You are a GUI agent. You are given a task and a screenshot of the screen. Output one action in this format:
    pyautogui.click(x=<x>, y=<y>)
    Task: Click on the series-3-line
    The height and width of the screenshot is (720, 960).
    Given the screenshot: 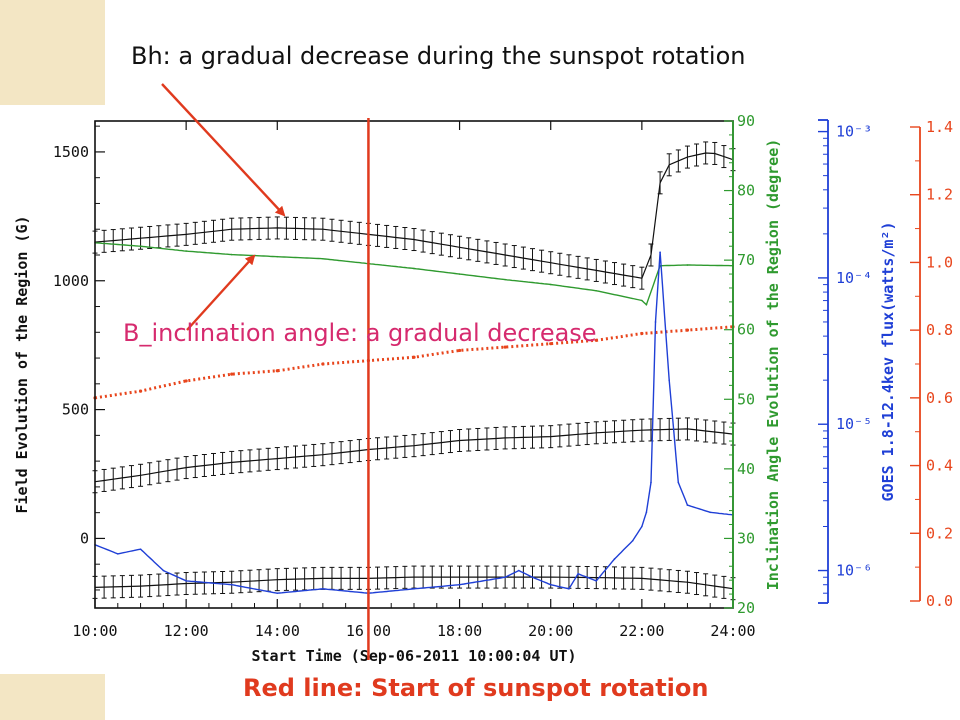 What is the action you would take?
    pyautogui.click(x=413, y=274)
    